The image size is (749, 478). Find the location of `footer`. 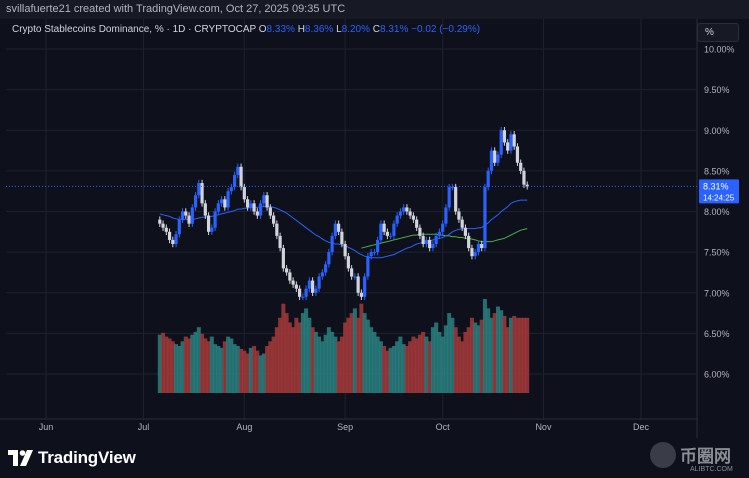

footer is located at coordinates (374, 458).